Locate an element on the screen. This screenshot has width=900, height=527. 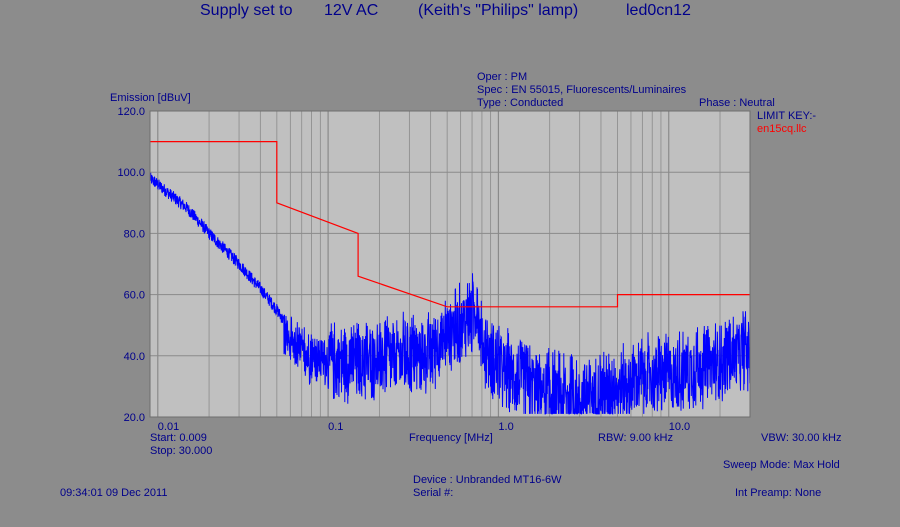
spec-label: Spec : EN 55015, Fluorescents/Luminaires is located at coordinates (582, 90).